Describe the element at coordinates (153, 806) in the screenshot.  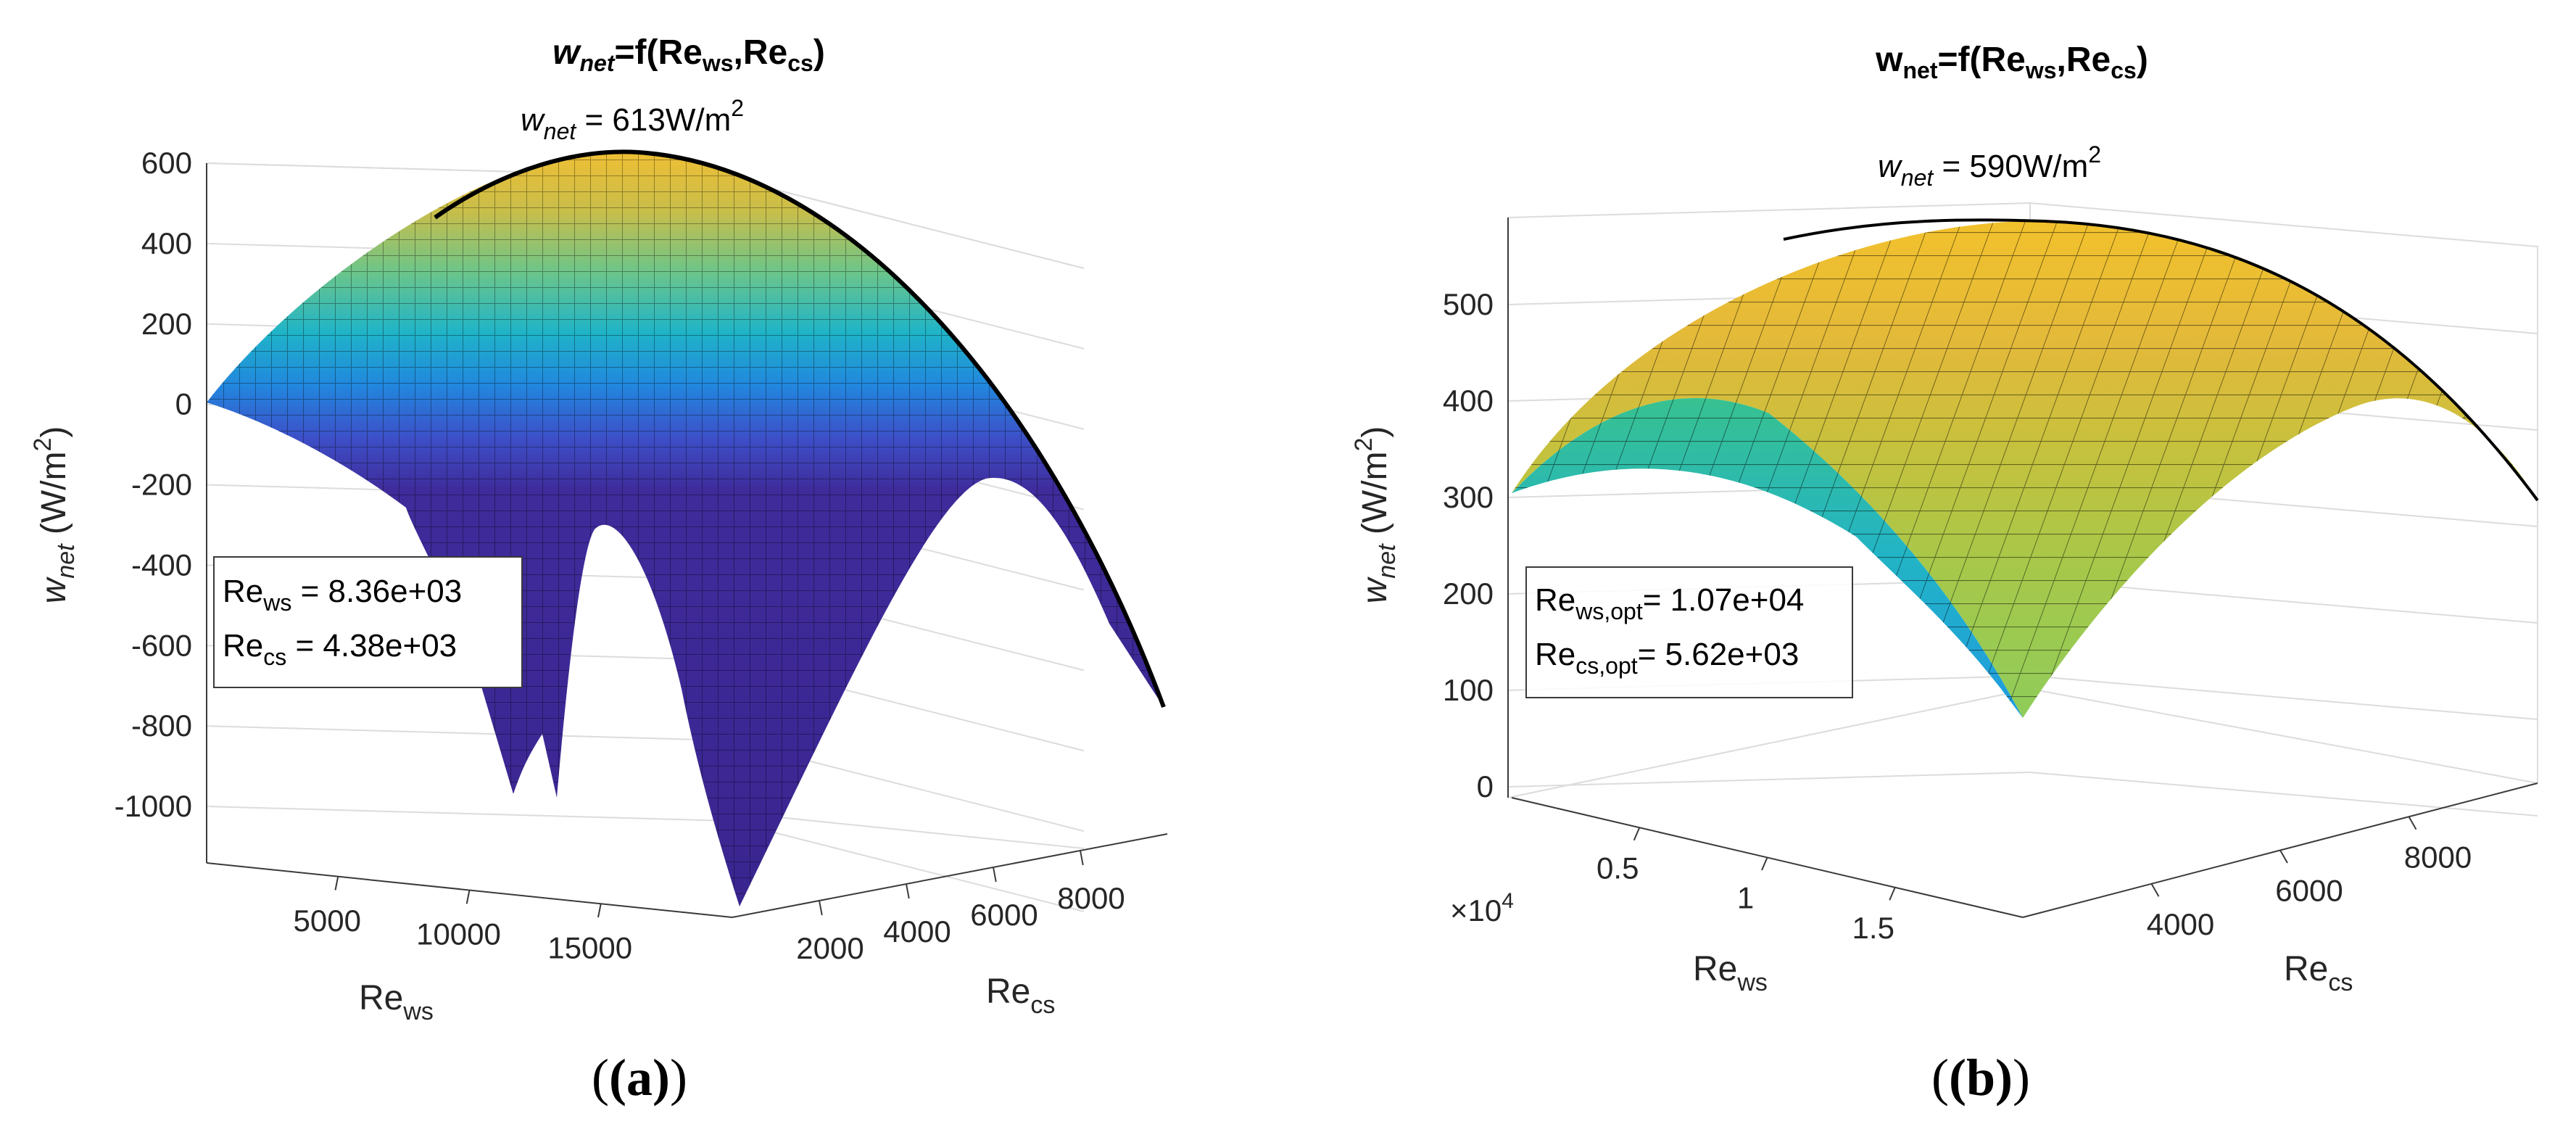
I see `chart-a-z-tick-8: -1000` at that location.